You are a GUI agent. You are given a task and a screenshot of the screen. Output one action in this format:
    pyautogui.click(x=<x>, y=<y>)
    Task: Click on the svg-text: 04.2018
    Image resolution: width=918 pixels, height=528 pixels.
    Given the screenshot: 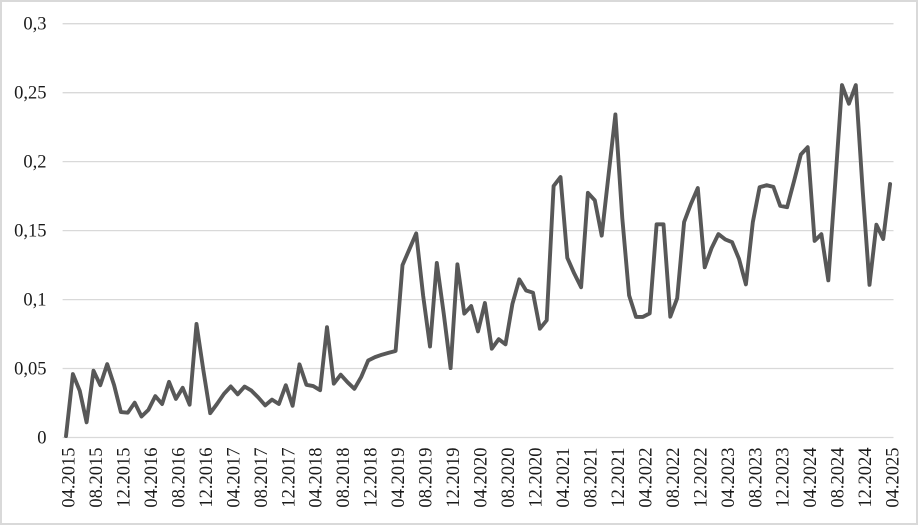 What is the action you would take?
    pyautogui.click(x=317, y=478)
    